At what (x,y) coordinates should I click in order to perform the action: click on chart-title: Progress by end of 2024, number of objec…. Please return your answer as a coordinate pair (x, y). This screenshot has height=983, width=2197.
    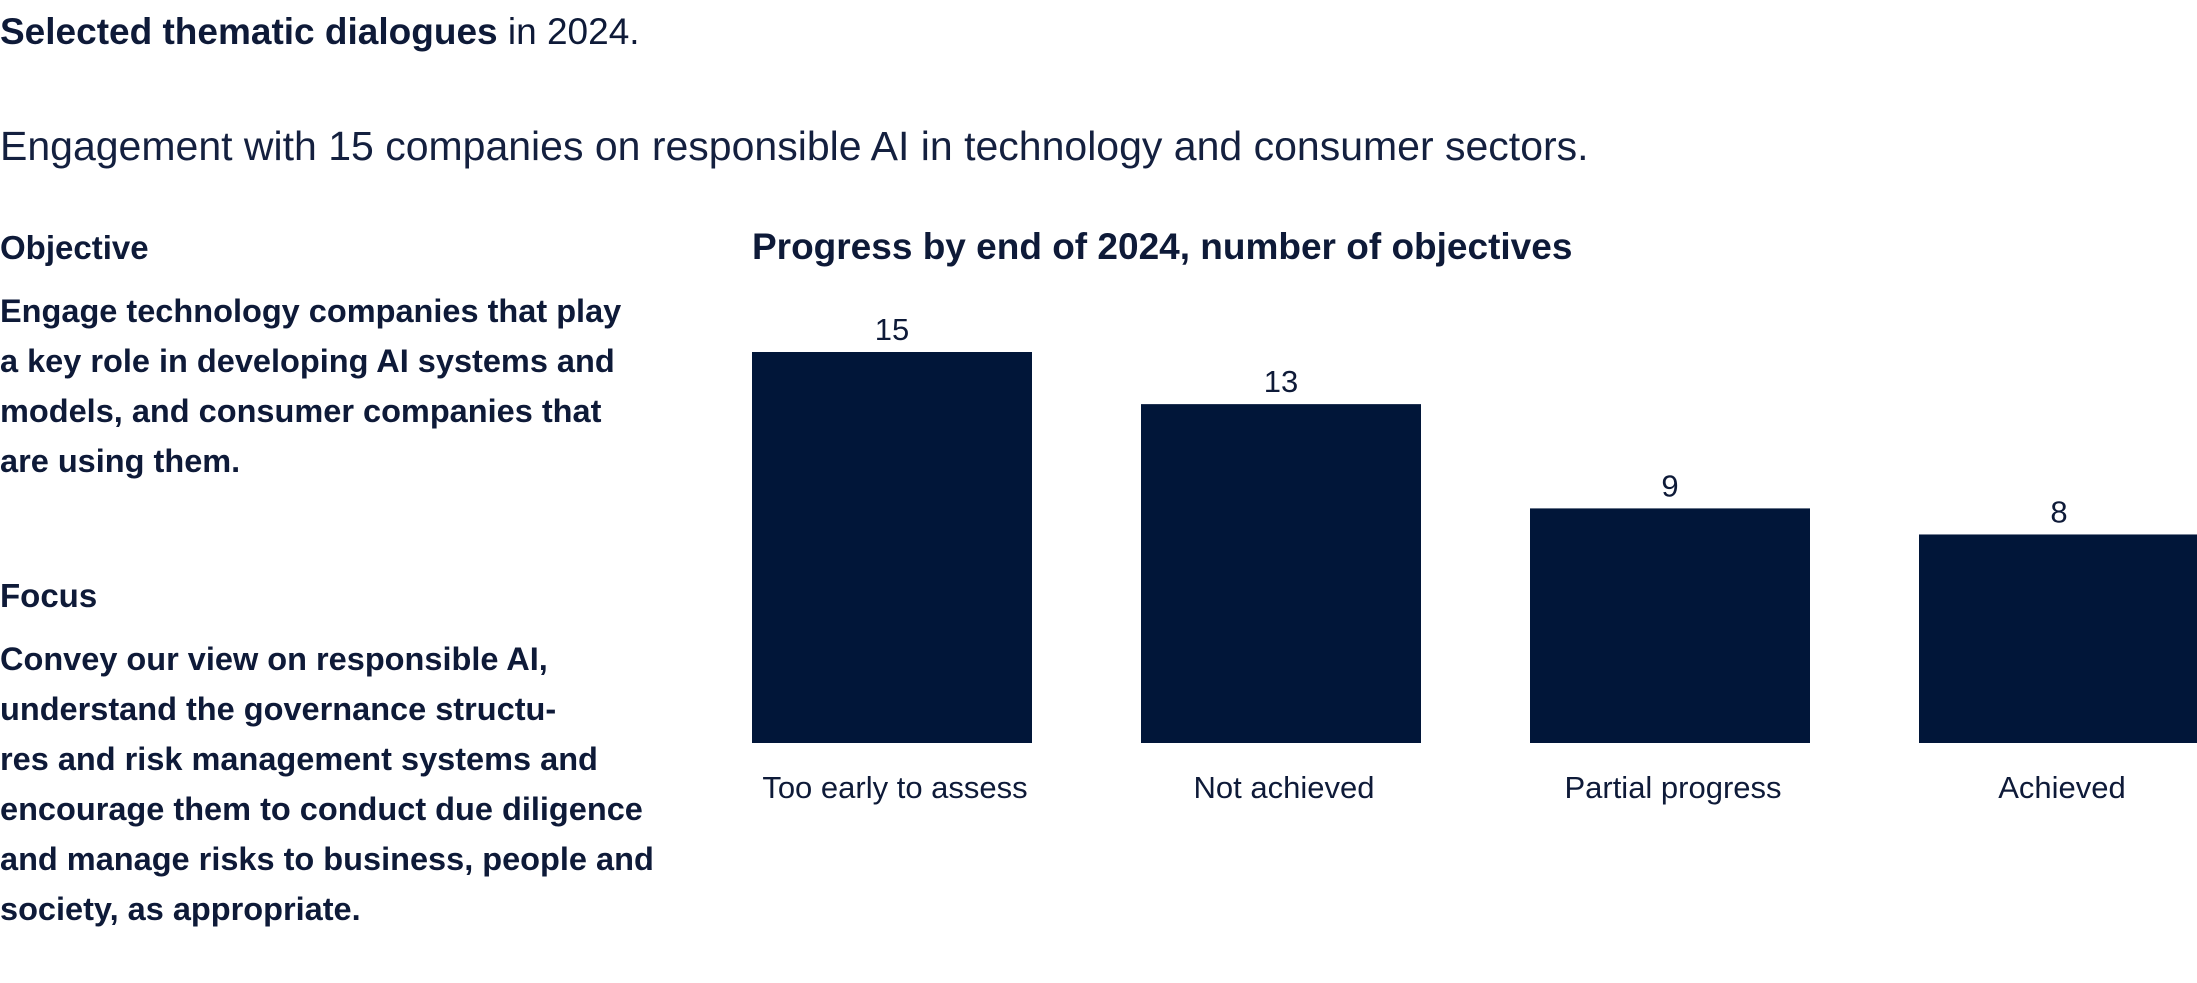
    Looking at the image, I should click on (1162, 246).